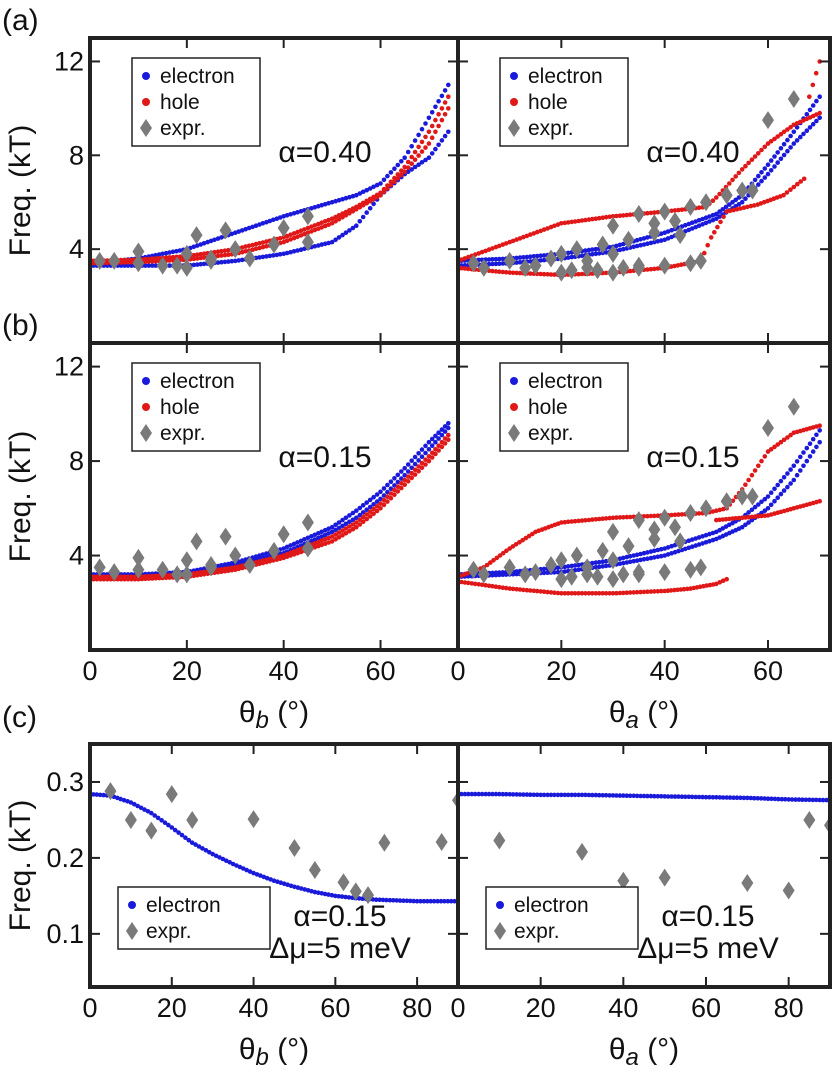  I want to click on x-axis-label-unit: (°), so click(659, 712).